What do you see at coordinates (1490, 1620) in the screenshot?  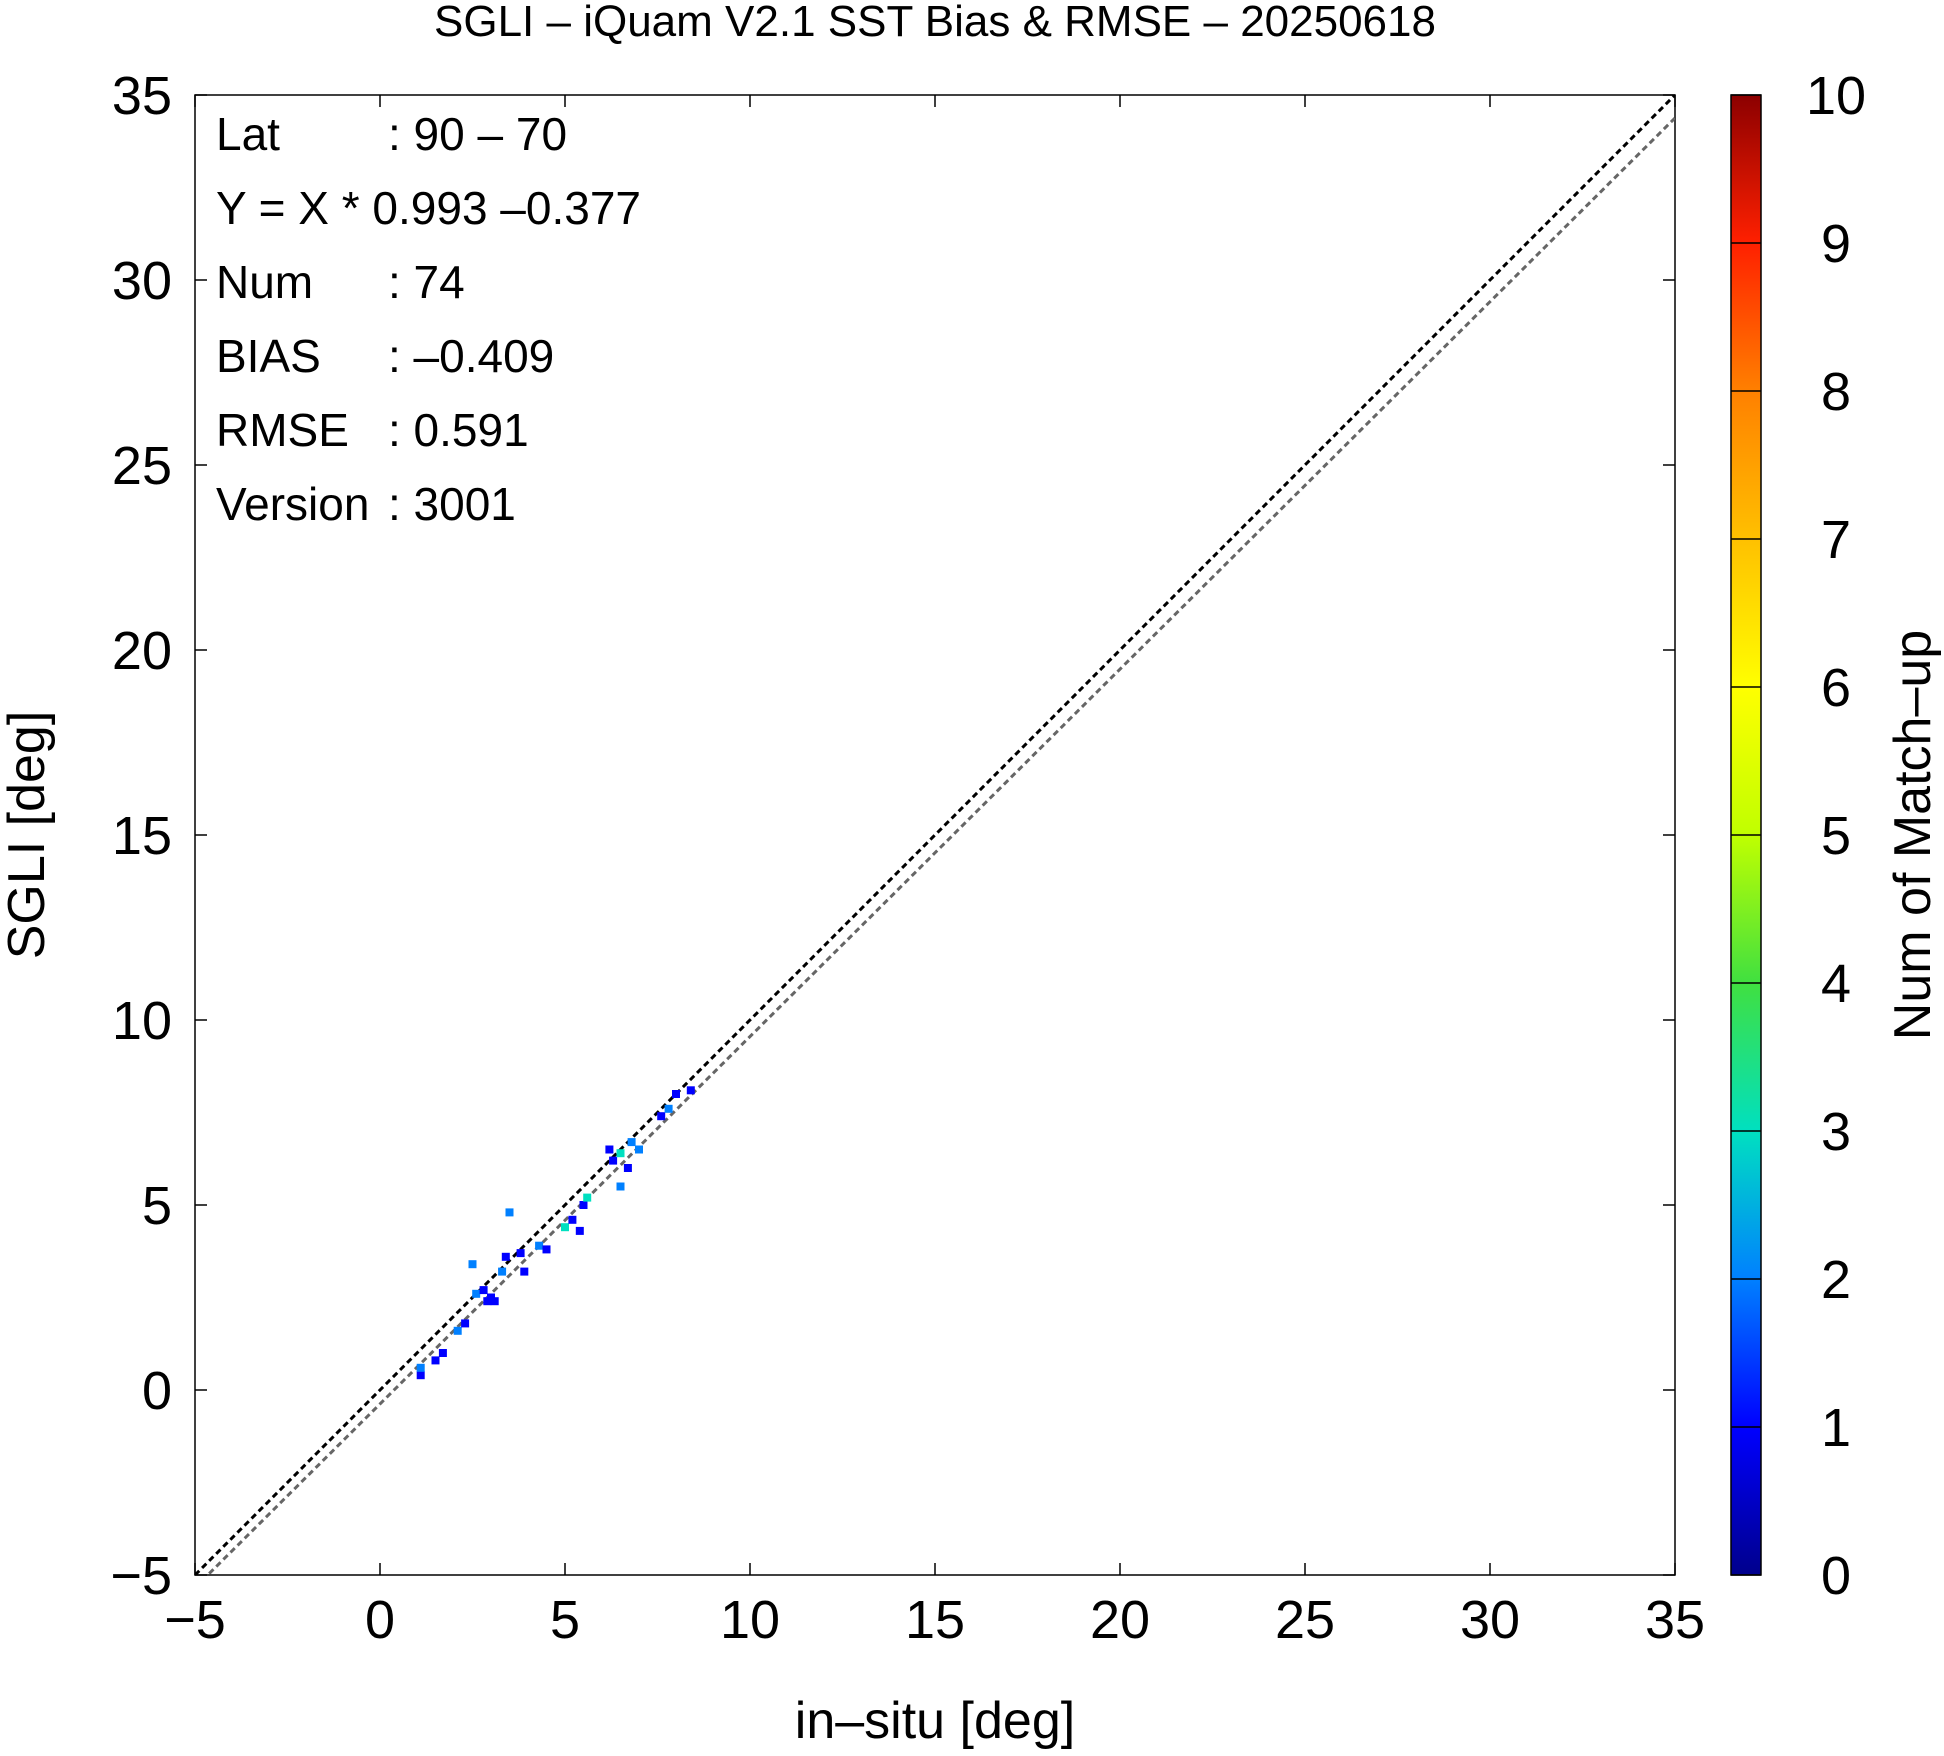 I see `x-tick-label: 30` at bounding box center [1490, 1620].